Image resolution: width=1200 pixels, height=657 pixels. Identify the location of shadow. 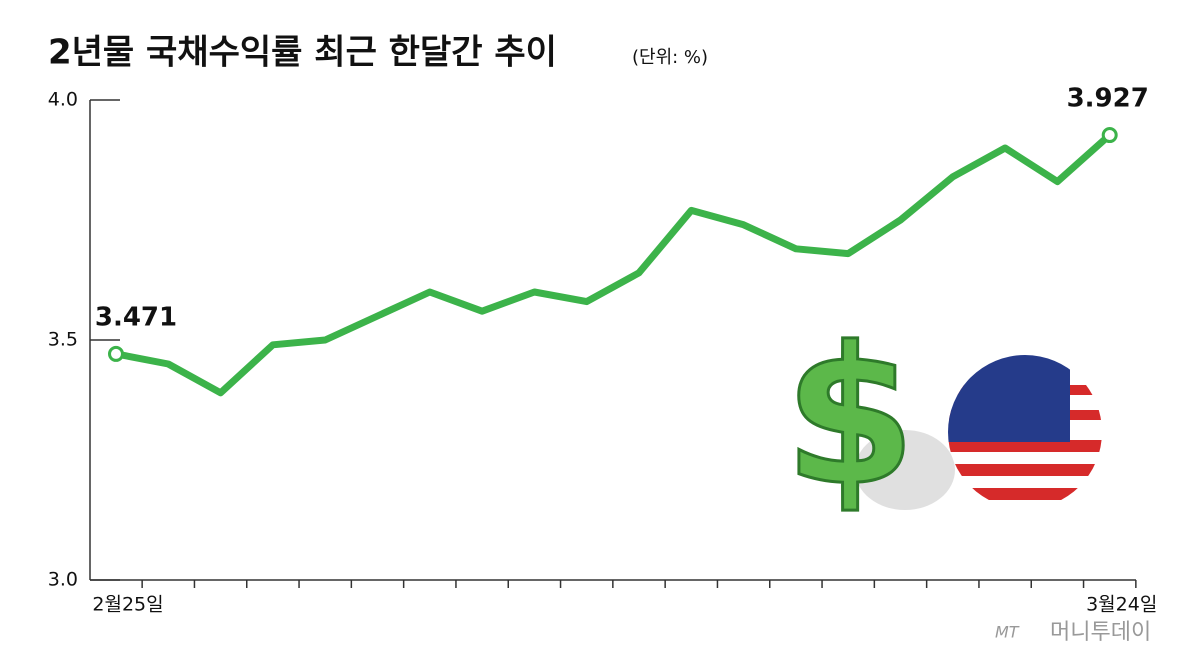
(905, 470).